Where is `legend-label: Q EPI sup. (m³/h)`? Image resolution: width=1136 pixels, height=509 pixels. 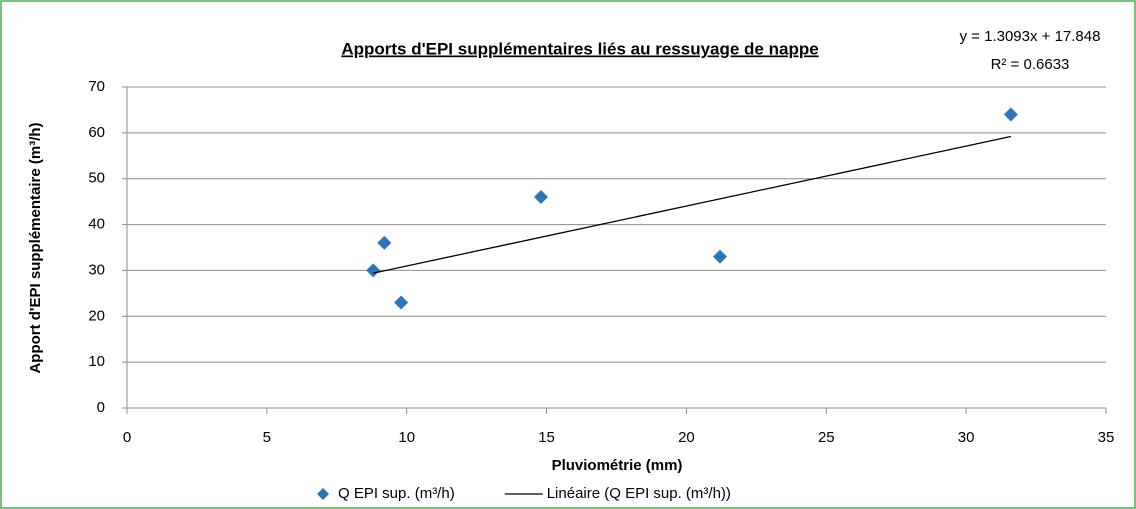
legend-label: Q EPI sup. (m³/h) is located at coordinates (396, 493).